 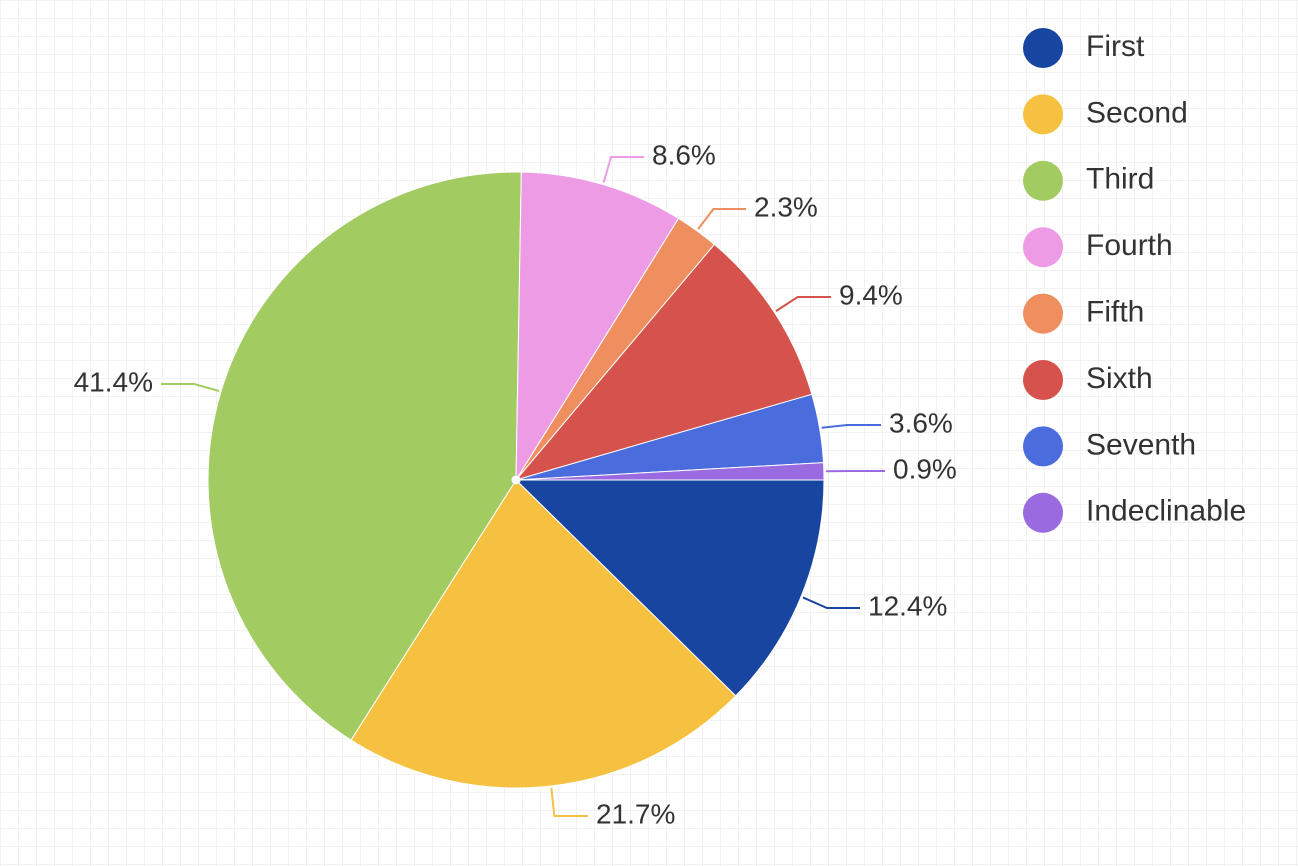 What do you see at coordinates (684, 154) in the screenshot?
I see `slice-label-fourth: 8.6%` at bounding box center [684, 154].